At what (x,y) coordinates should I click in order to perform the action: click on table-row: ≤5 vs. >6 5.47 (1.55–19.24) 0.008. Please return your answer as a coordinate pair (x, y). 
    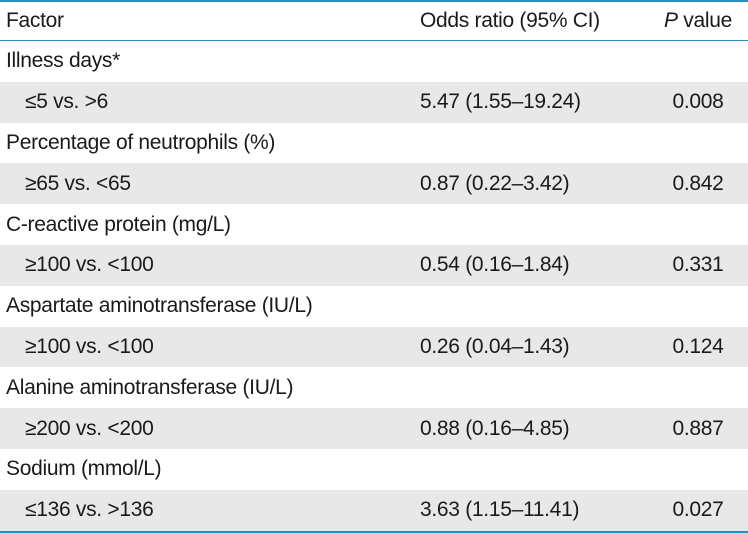
    Looking at the image, I should click on (374, 102).